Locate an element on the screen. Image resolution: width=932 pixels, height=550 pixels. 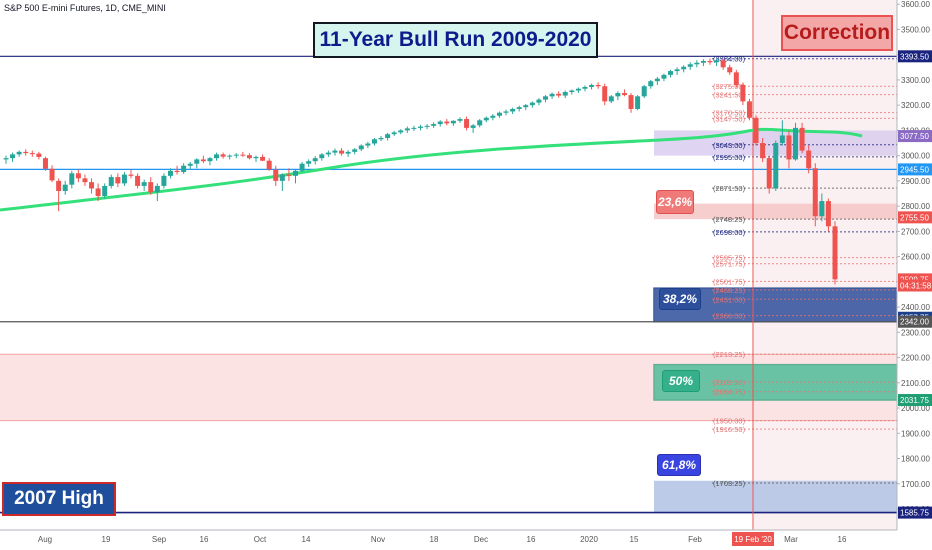
marker-date-bg is located at coordinates (753, 539).